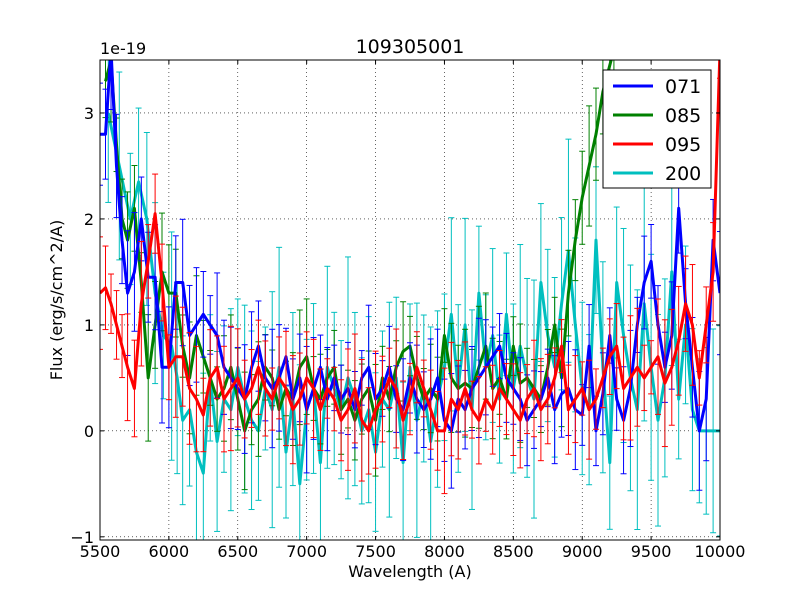 The image size is (800, 600). I want to click on x-tick-label: 9000, so click(582, 551).